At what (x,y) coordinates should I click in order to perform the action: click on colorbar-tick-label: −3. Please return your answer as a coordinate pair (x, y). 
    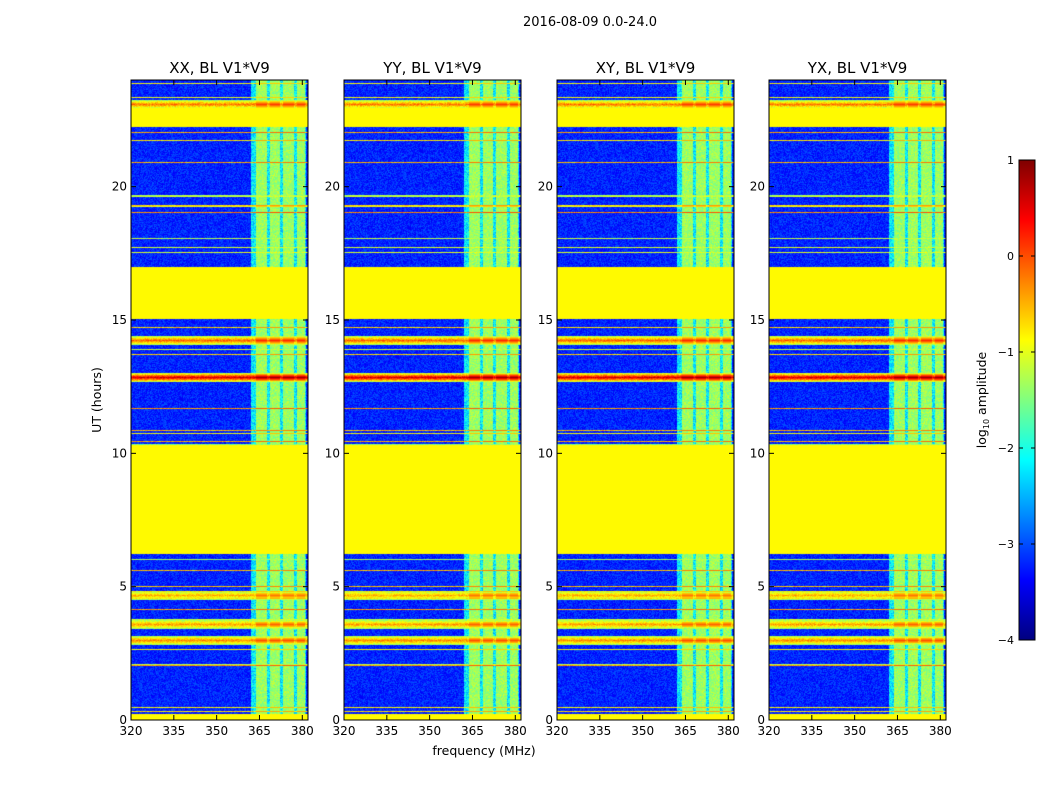
    Looking at the image, I should click on (1006, 544).